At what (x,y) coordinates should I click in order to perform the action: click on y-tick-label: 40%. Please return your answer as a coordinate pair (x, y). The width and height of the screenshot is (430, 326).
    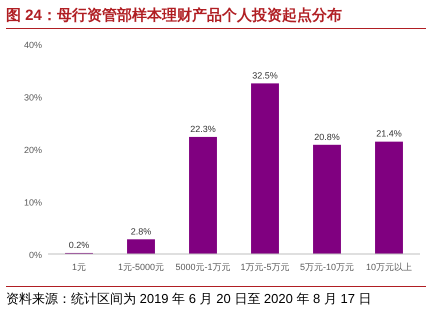
    Looking at the image, I should click on (33, 45).